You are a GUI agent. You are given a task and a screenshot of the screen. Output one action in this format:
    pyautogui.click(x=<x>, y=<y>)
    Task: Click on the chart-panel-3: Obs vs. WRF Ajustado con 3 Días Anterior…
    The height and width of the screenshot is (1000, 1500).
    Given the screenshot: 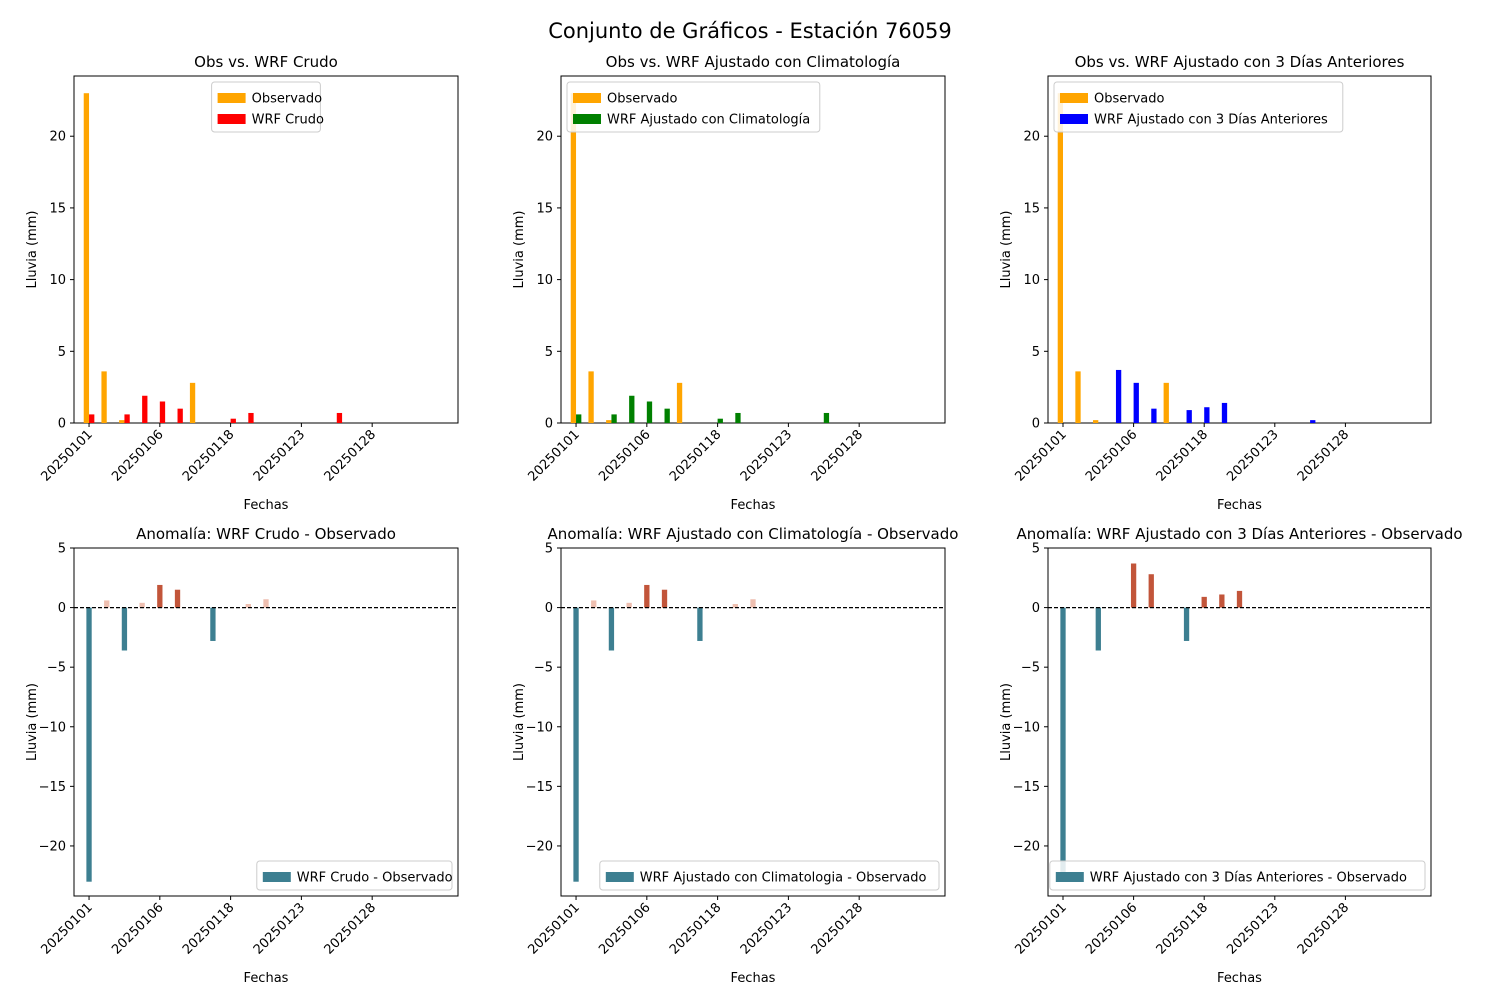 What is the action you would take?
    pyautogui.click(x=1215, y=283)
    